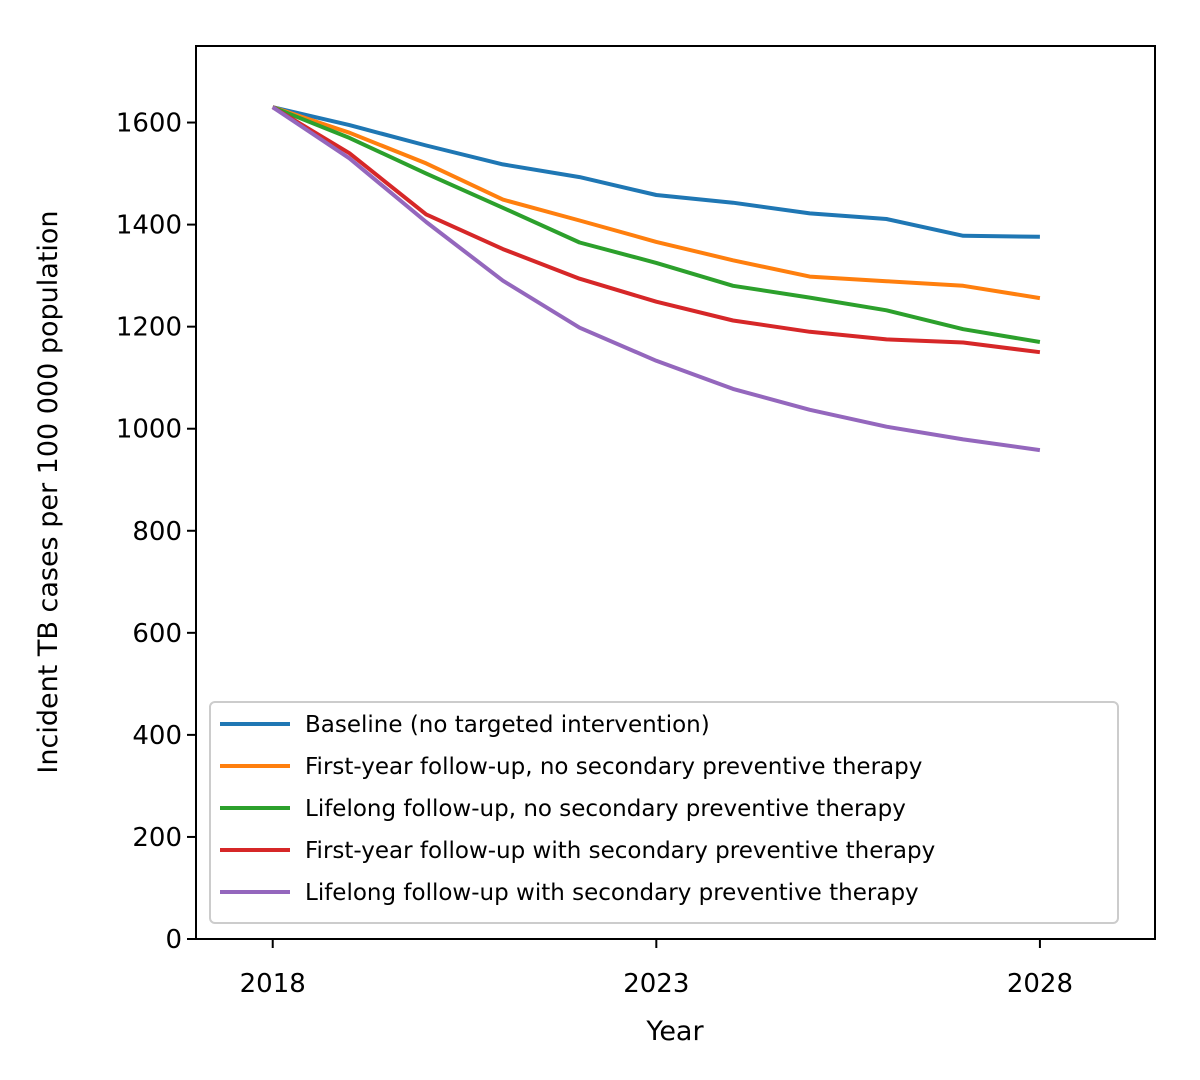  I want to click on y-tick-label: 1400, so click(149, 226).